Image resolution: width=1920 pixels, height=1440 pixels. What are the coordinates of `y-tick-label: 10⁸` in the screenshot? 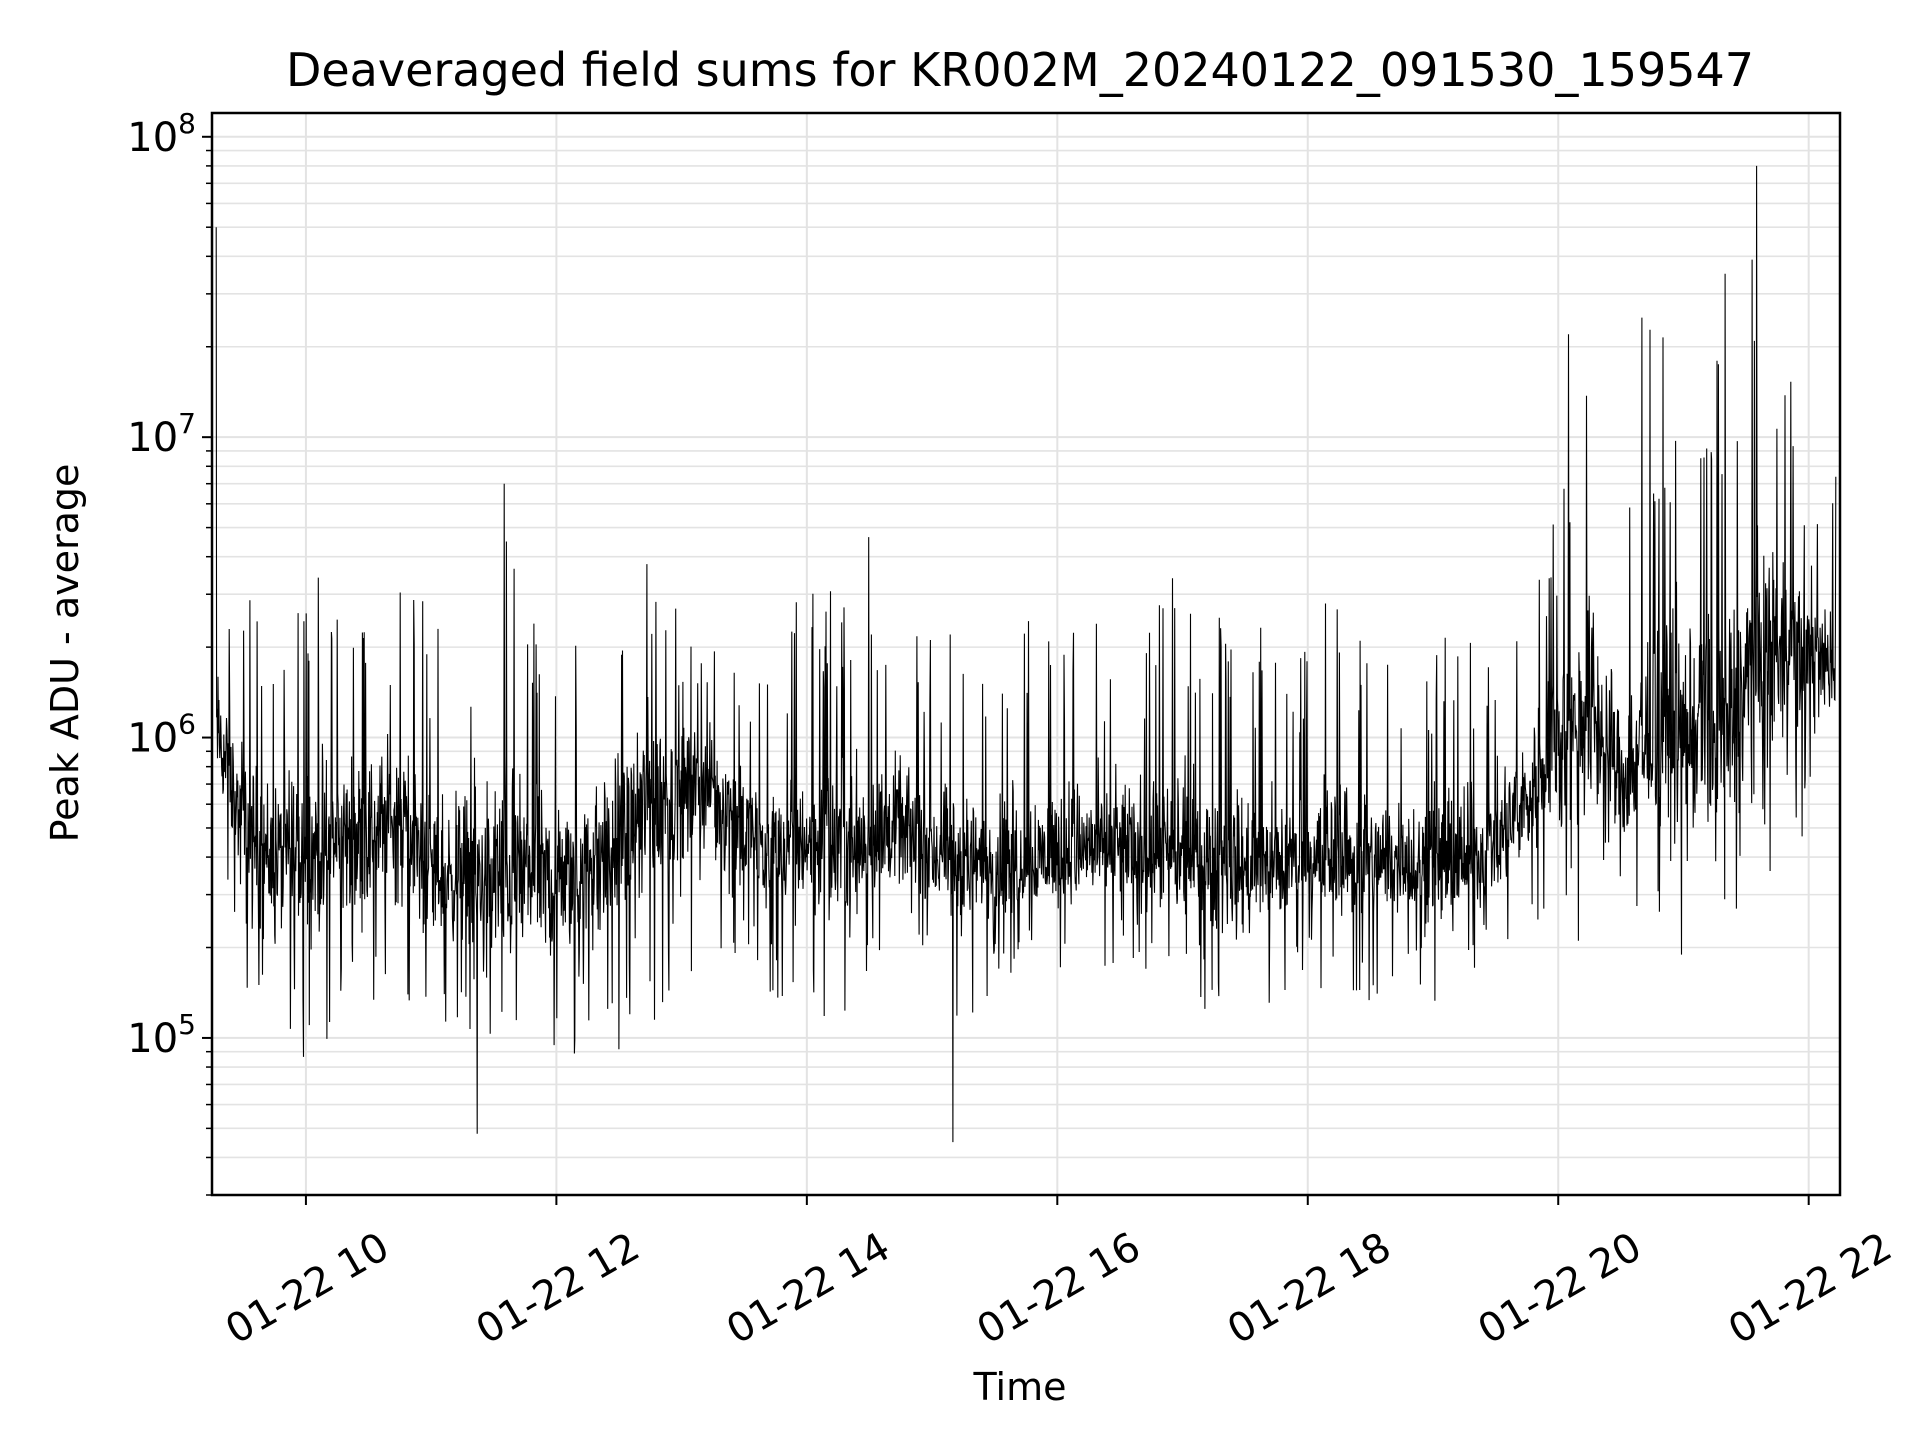 It's located at (161, 134).